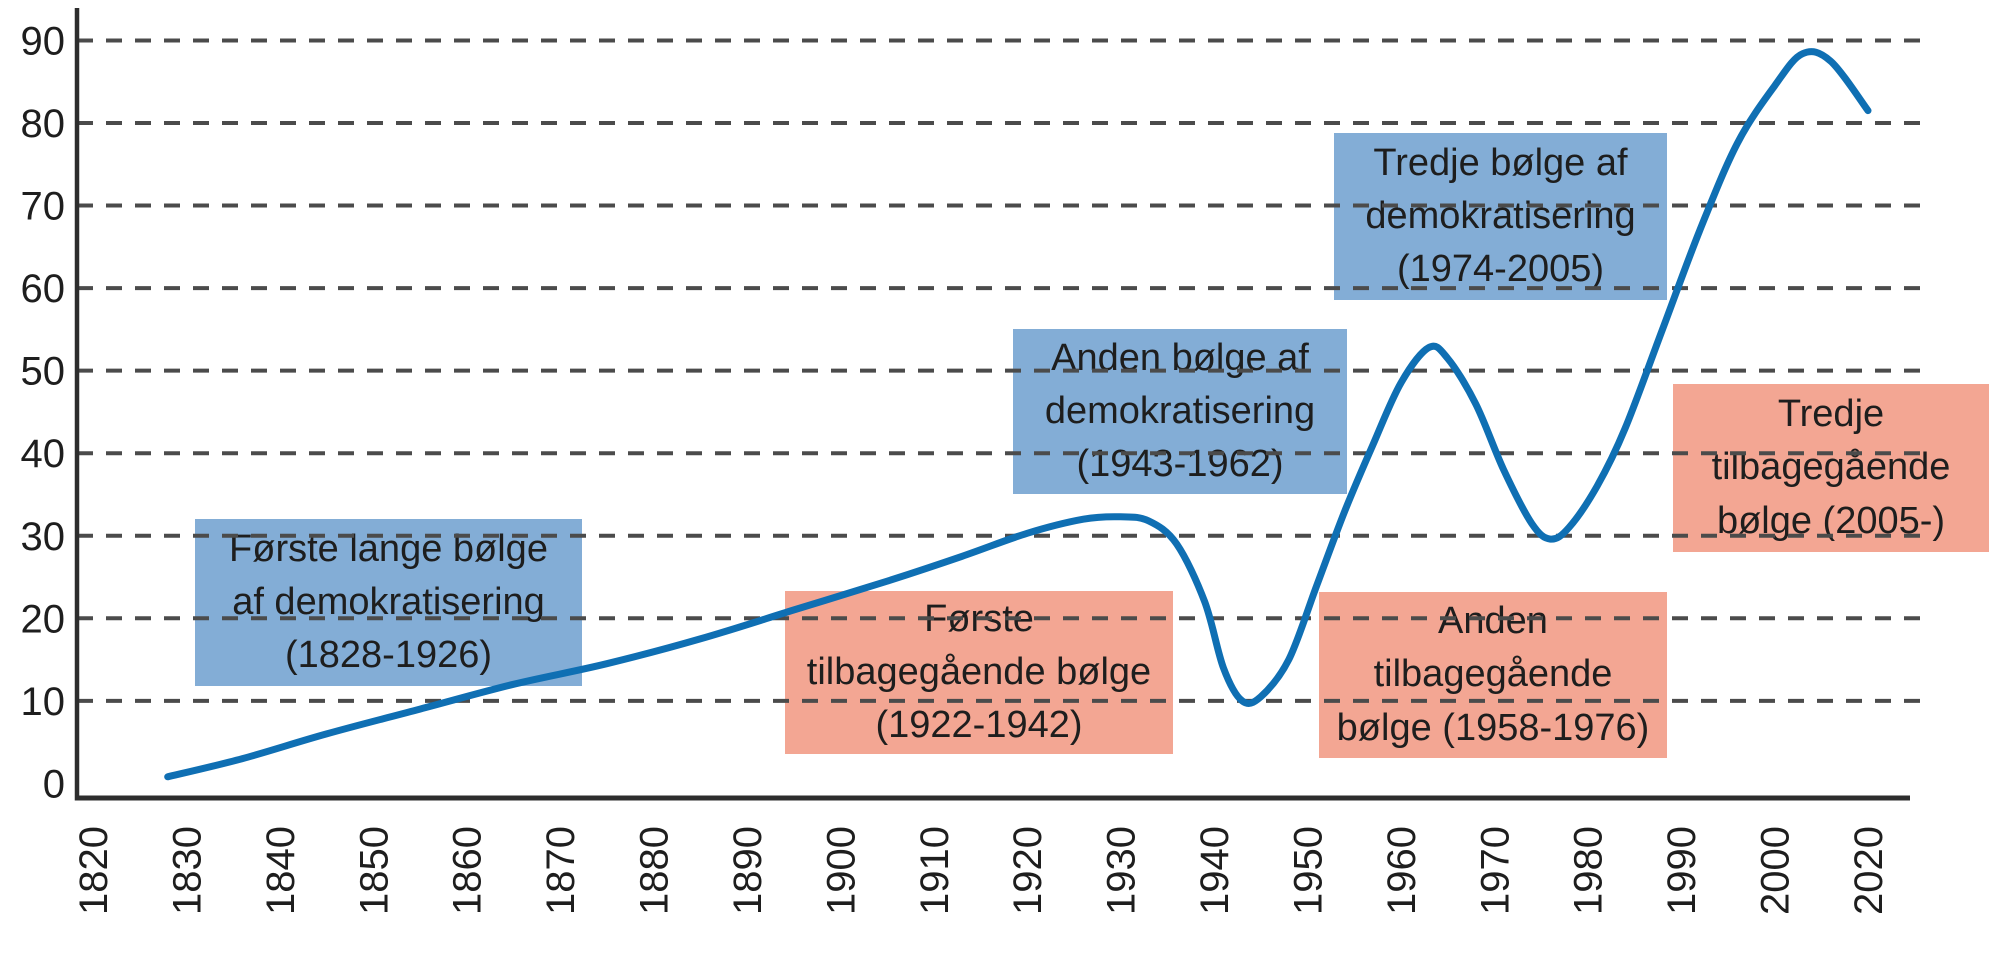 This screenshot has width=2000, height=969. I want to click on x-tick-label-1990: 1990, so click(1682, 870).